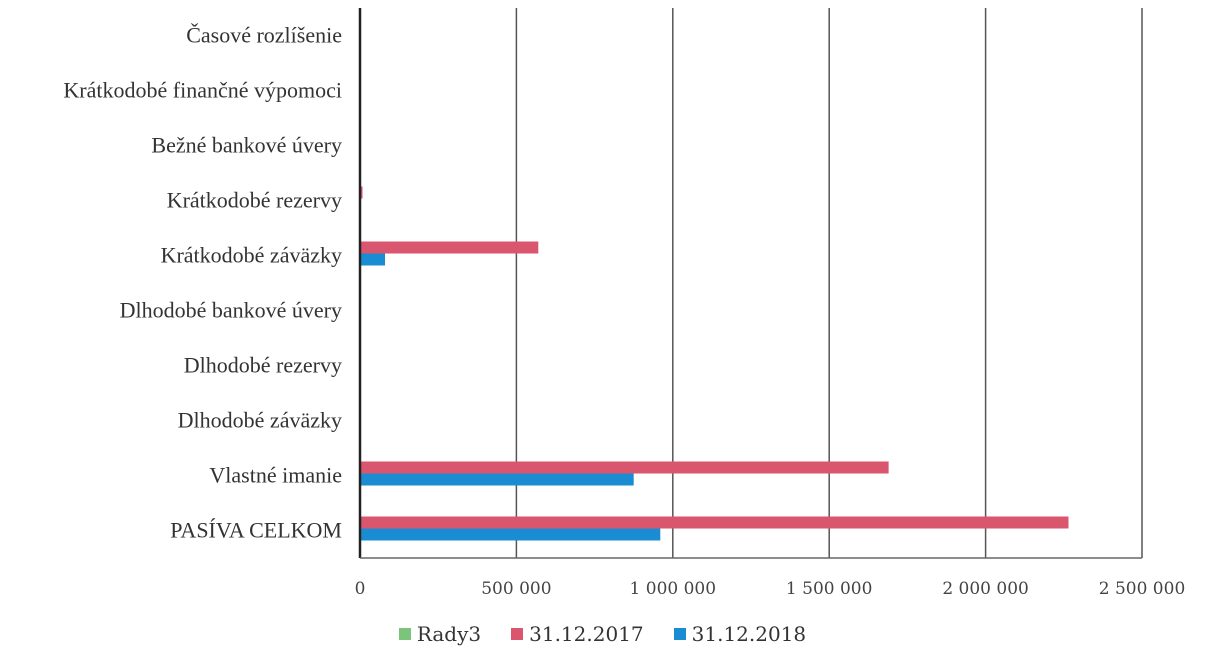 The height and width of the screenshot is (650, 1205). I want to click on category-label: Dlhodobé záväzky, so click(260, 420).